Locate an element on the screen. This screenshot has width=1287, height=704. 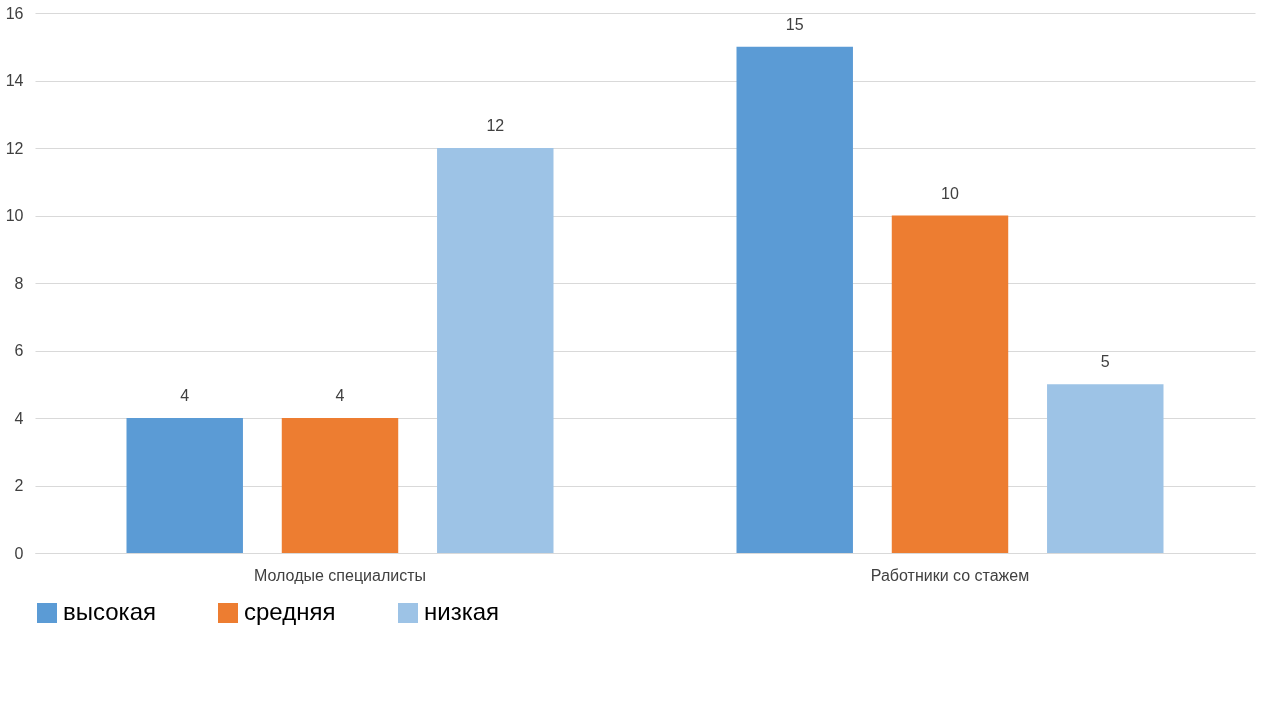
legend-label: средняя is located at coordinates (290, 611).